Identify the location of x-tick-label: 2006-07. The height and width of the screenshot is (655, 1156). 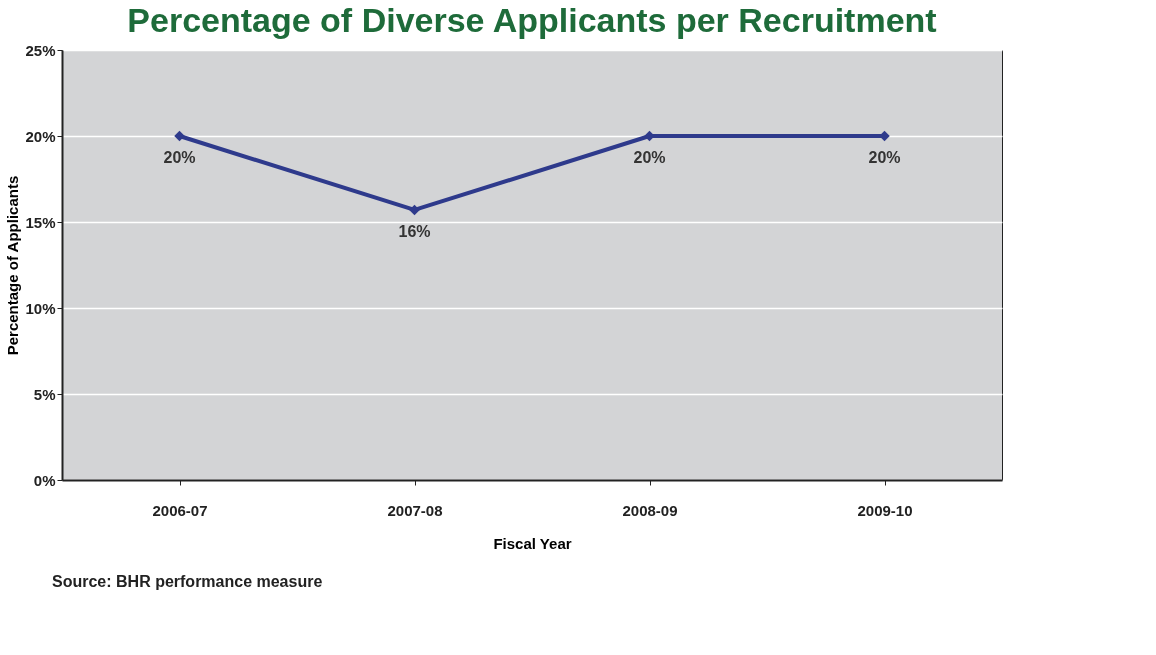
(180, 510).